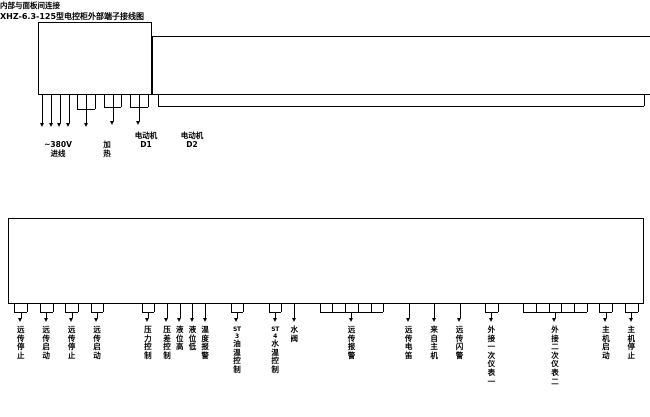  What do you see at coordinates (146, 135) in the screenshot?
I see `motor-d1-line1: 电动机` at bounding box center [146, 135].